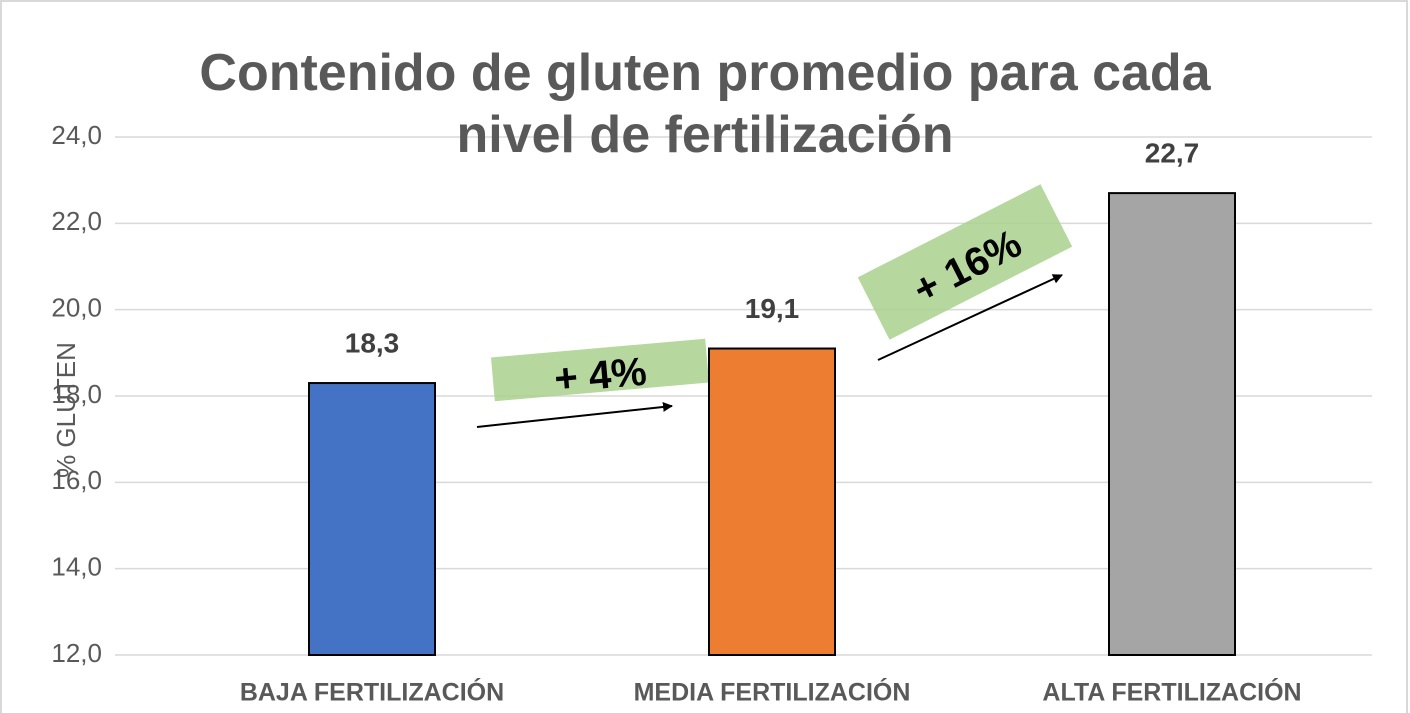 This screenshot has width=1410, height=713. Describe the element at coordinates (76, 567) in the screenshot. I see `y-tick-label: 14,0` at that location.